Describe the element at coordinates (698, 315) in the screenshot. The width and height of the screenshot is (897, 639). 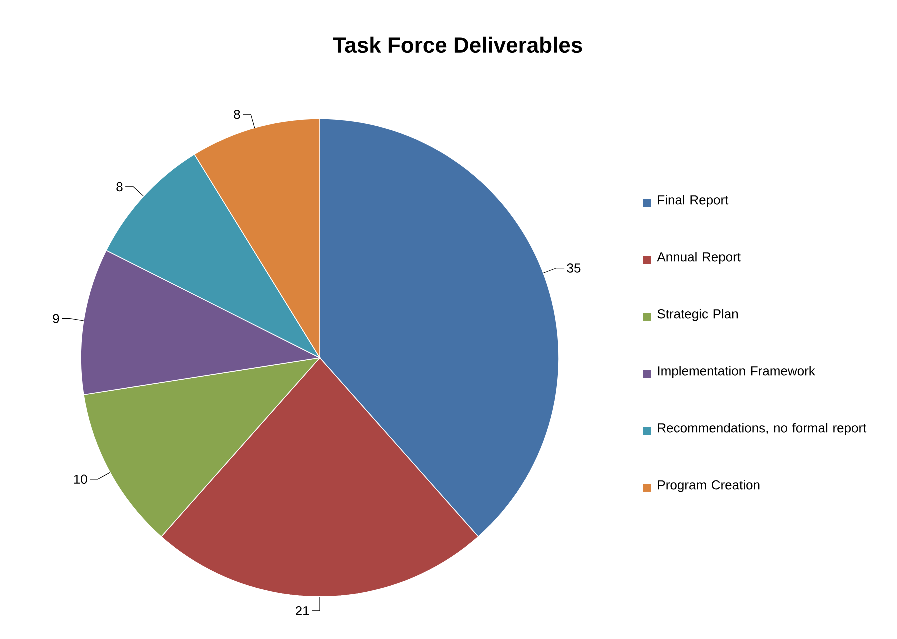
I see `legend-label: Strategic Plan` at that location.